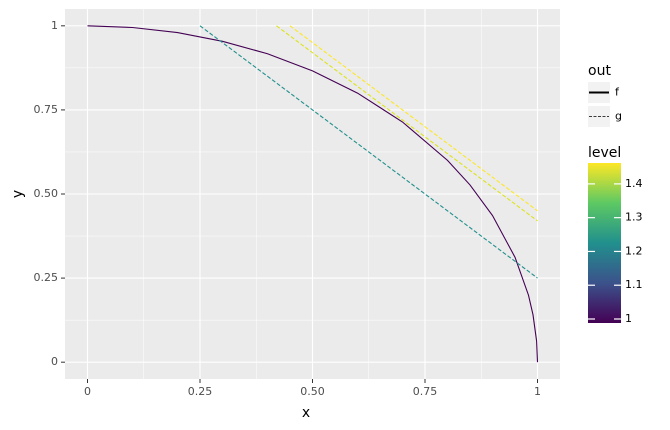  Describe the element at coordinates (46, 109) in the screenshot. I see `y-tick-label: 0.75` at that location.